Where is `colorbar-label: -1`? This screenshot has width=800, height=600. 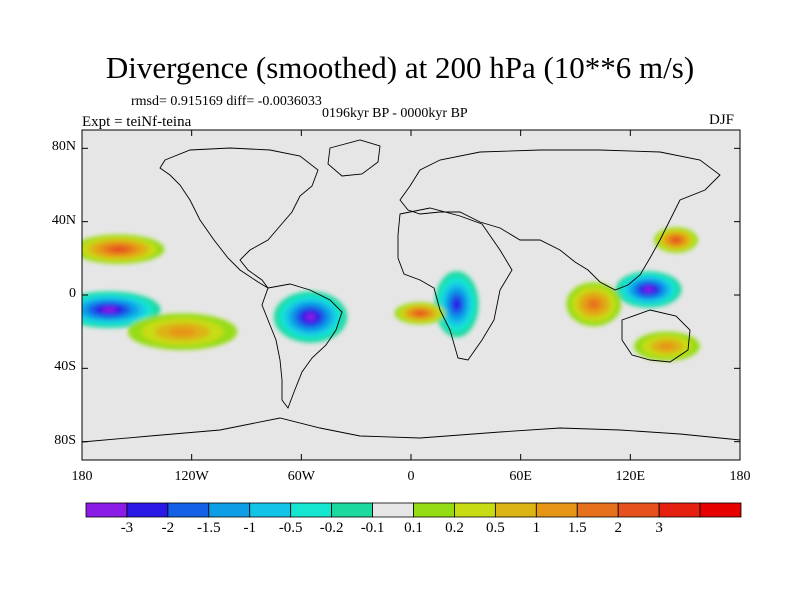 colorbar-label: -1 is located at coordinates (250, 528).